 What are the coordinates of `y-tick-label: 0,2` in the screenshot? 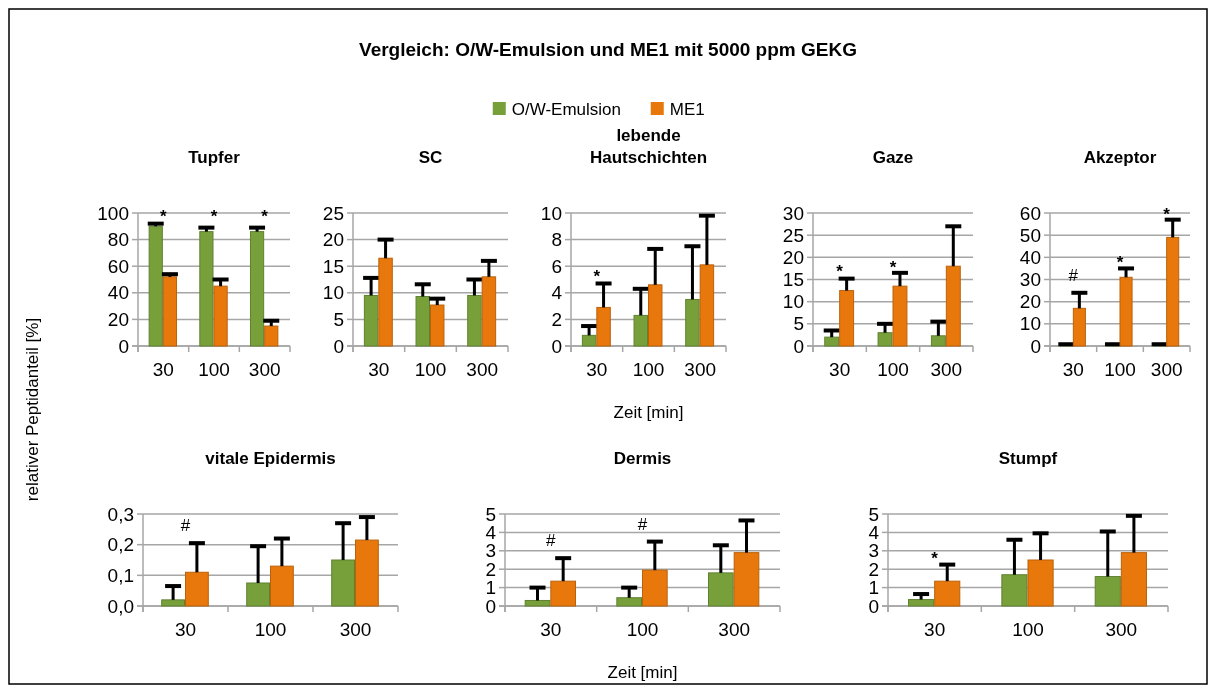 It's located at (120, 545).